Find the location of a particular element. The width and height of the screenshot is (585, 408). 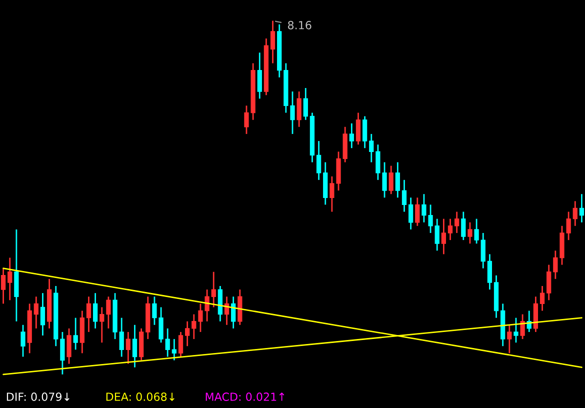

text: MACD: 0.021↑ is located at coordinates (245, 396).